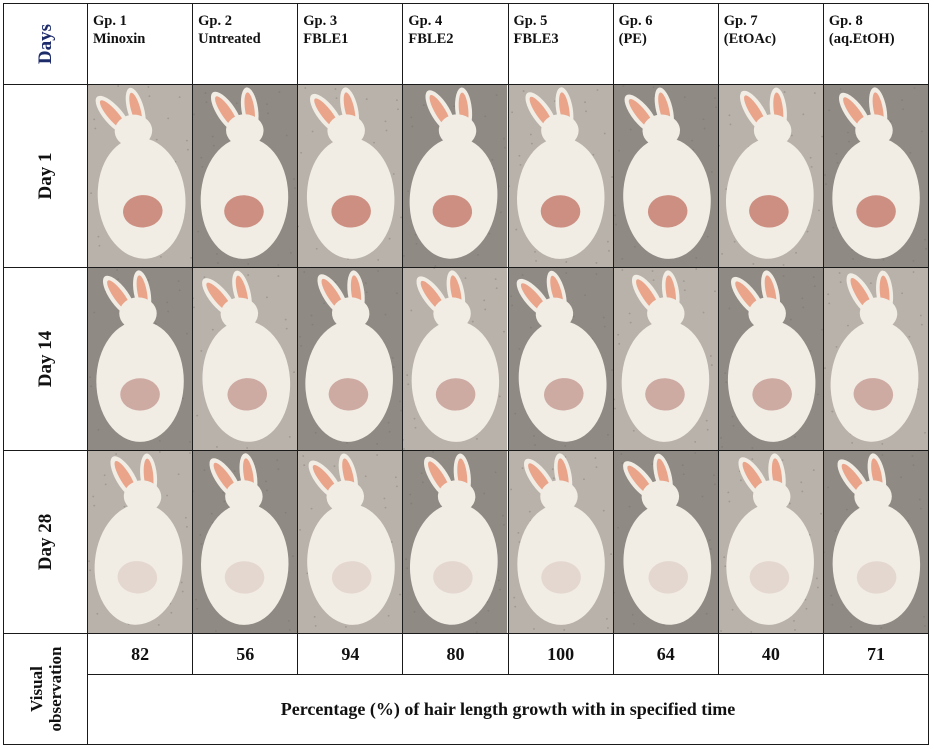  Describe the element at coordinates (45, 359) in the screenshot. I see `row-label: Day 14` at that location.